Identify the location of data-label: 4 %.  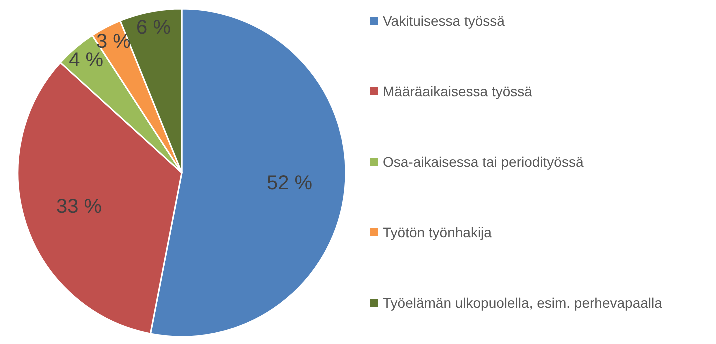
(86, 61).